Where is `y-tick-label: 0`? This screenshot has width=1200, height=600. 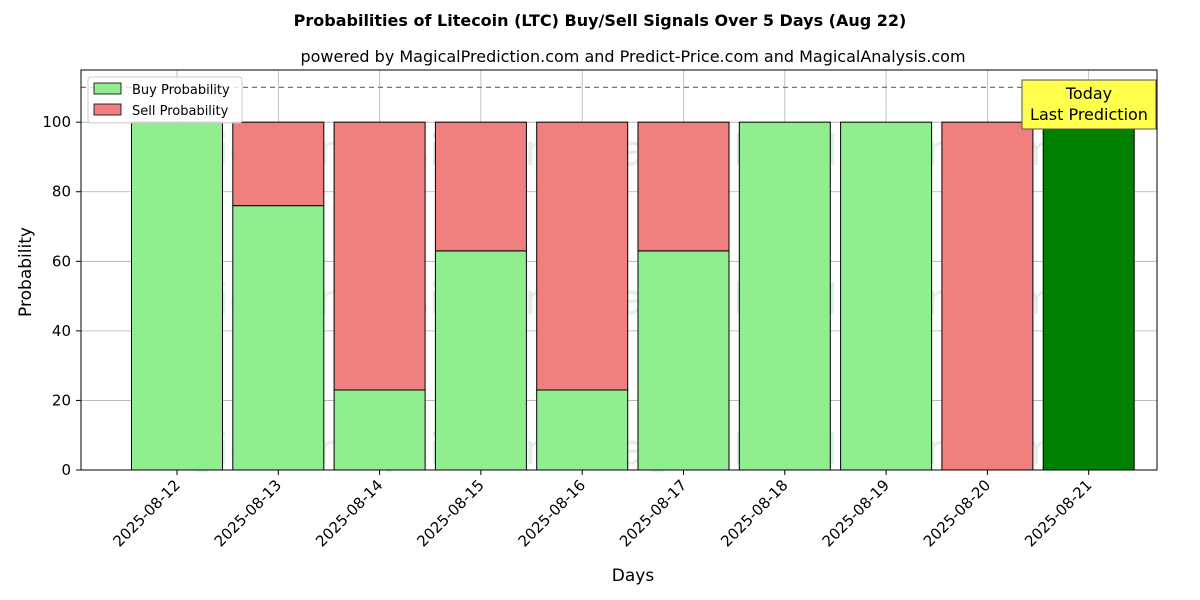
y-tick-label: 0 is located at coordinates (66, 470).